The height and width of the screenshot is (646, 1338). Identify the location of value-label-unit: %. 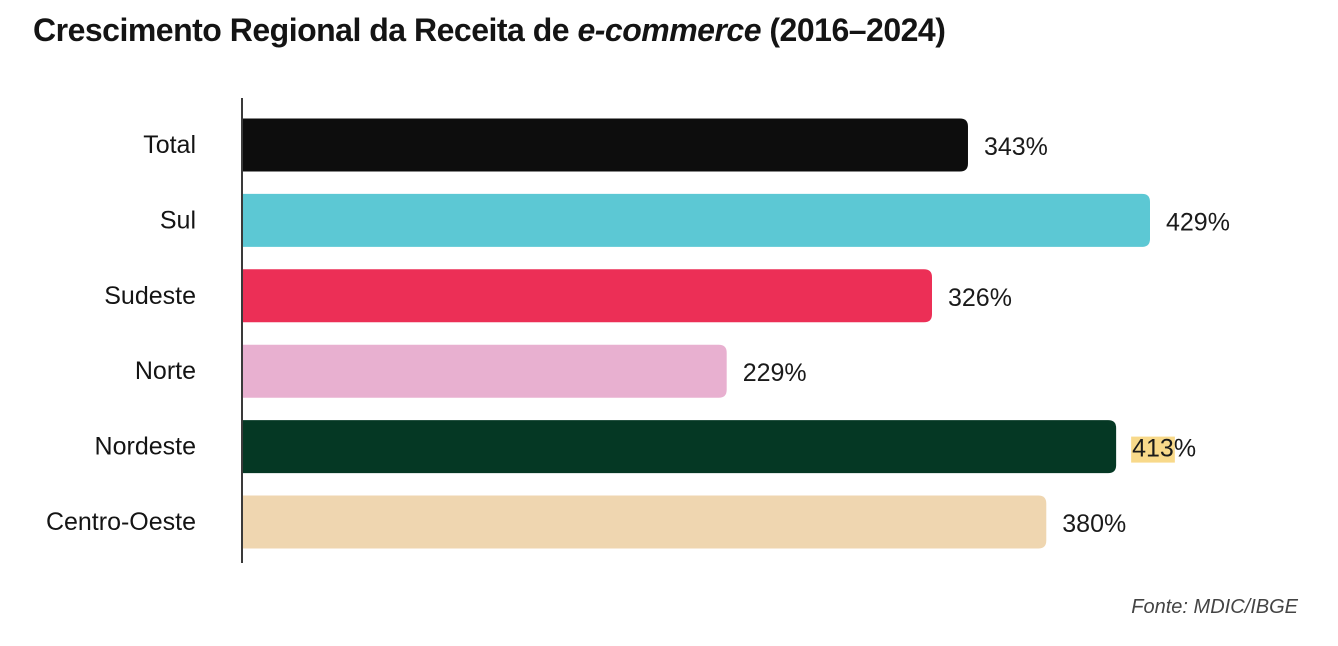
(1185, 449).